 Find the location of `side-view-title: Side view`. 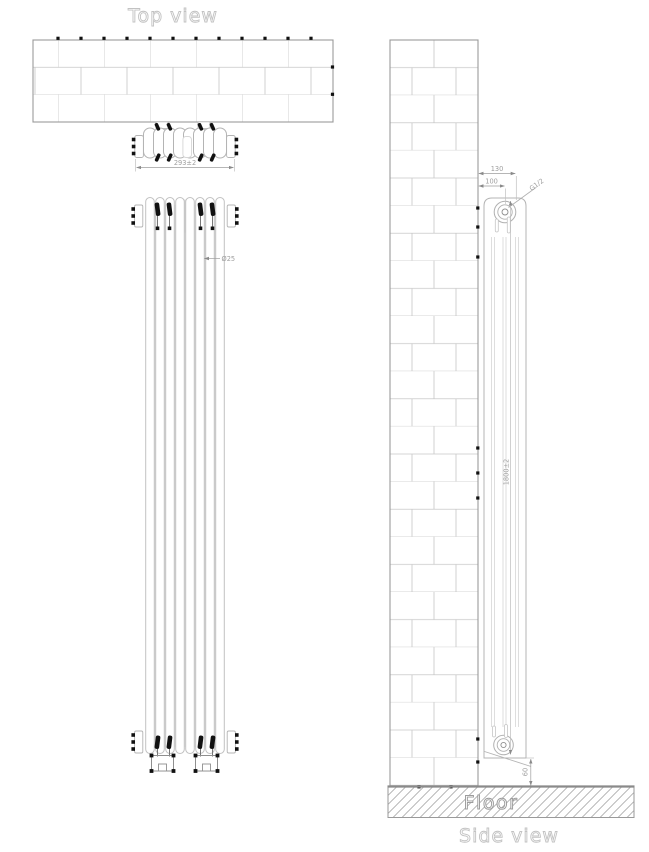

side-view-title: Side view is located at coordinates (509, 836).